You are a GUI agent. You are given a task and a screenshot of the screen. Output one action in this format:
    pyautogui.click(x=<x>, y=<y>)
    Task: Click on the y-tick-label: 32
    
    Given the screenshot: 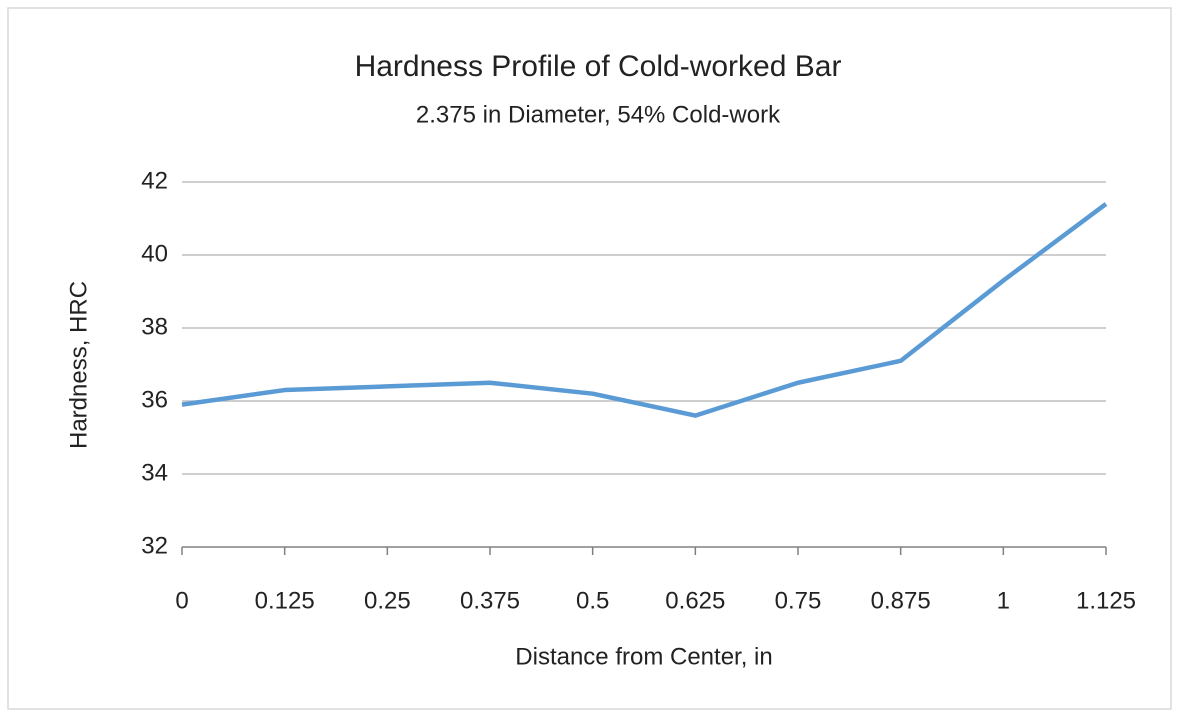 What is the action you would take?
    pyautogui.click(x=154, y=545)
    